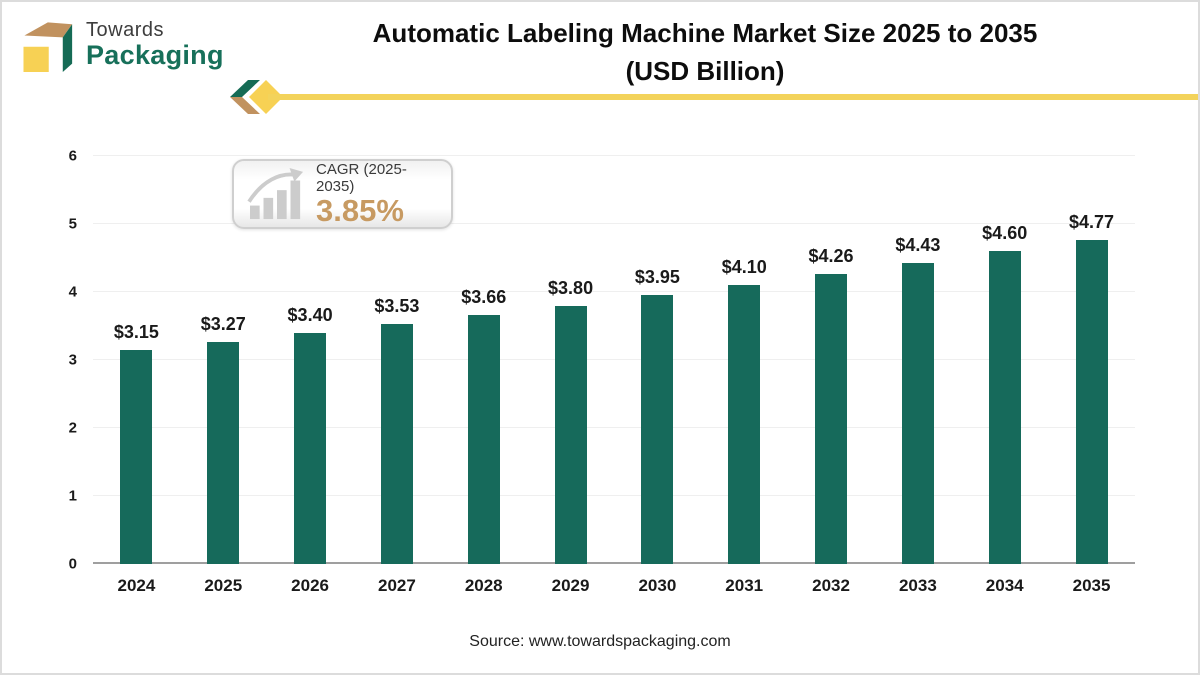 The height and width of the screenshot is (675, 1200). I want to click on bar-column-2035: $4.77, so click(1091, 360).